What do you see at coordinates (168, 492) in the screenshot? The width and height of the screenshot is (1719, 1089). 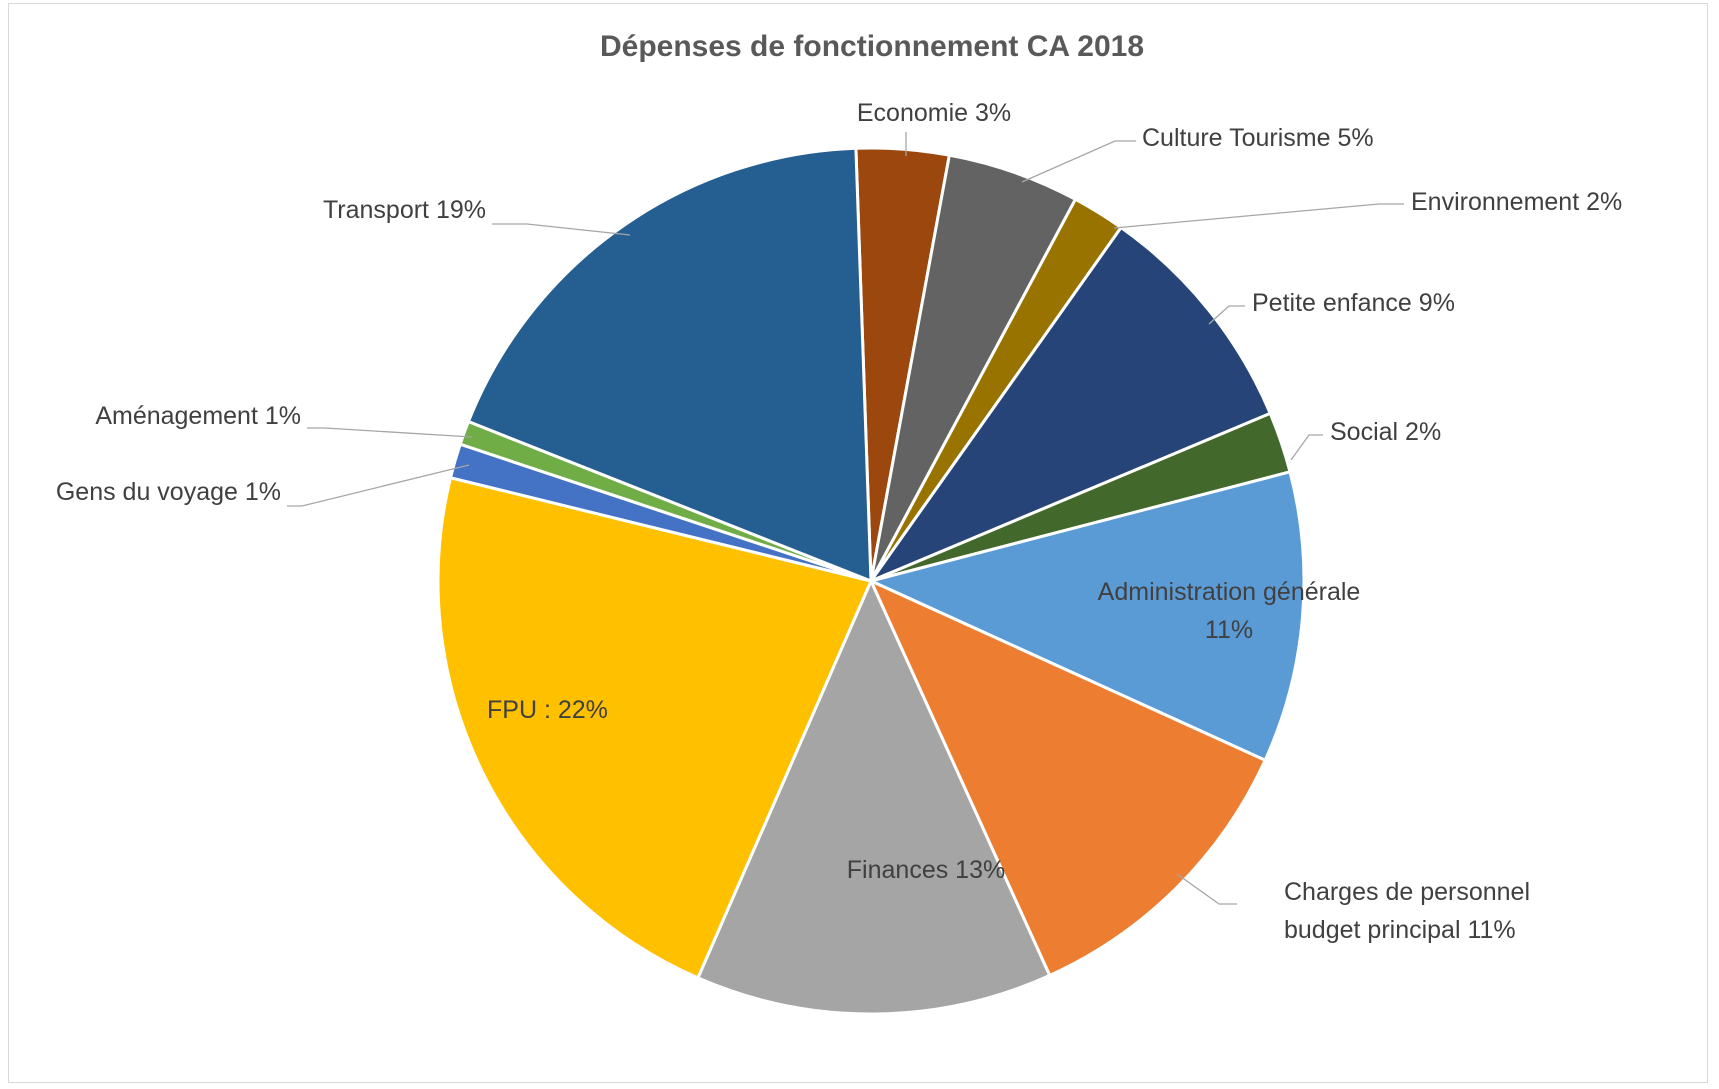 I see `data-label-gens-du-voyage: Gens du voyage 1%` at bounding box center [168, 492].